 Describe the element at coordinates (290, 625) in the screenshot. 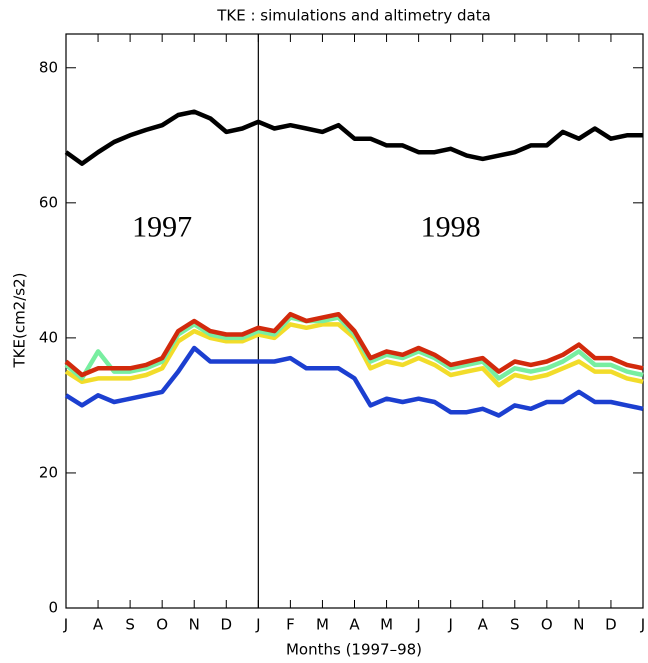

I see `x-tick-label: F` at that location.